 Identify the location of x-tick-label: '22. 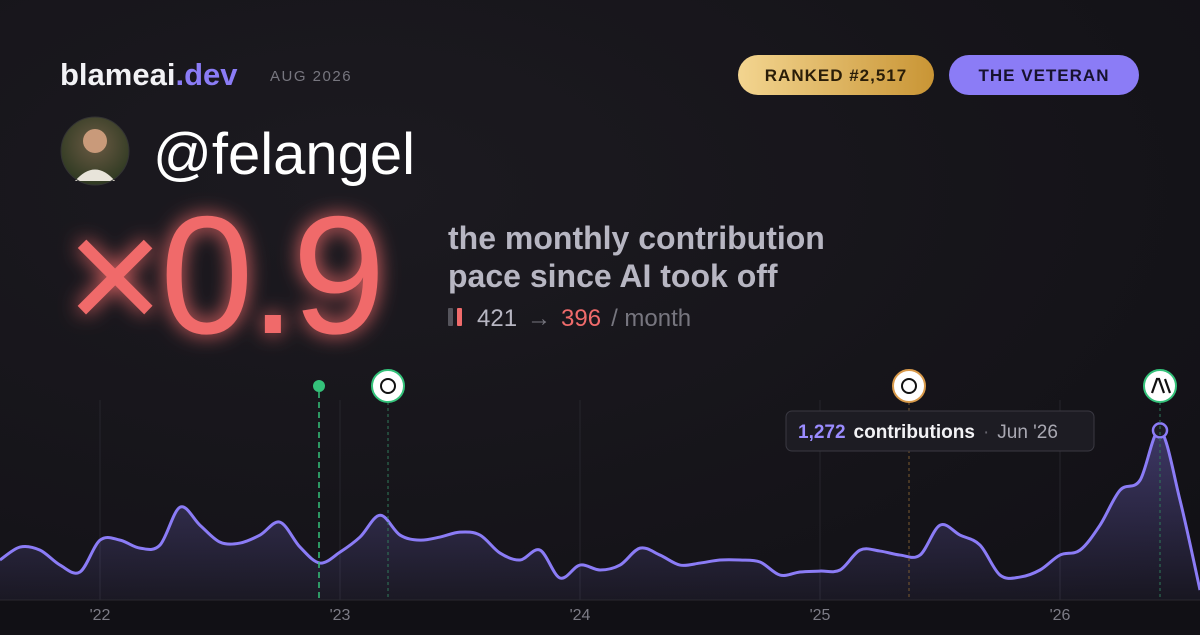
(100, 615).